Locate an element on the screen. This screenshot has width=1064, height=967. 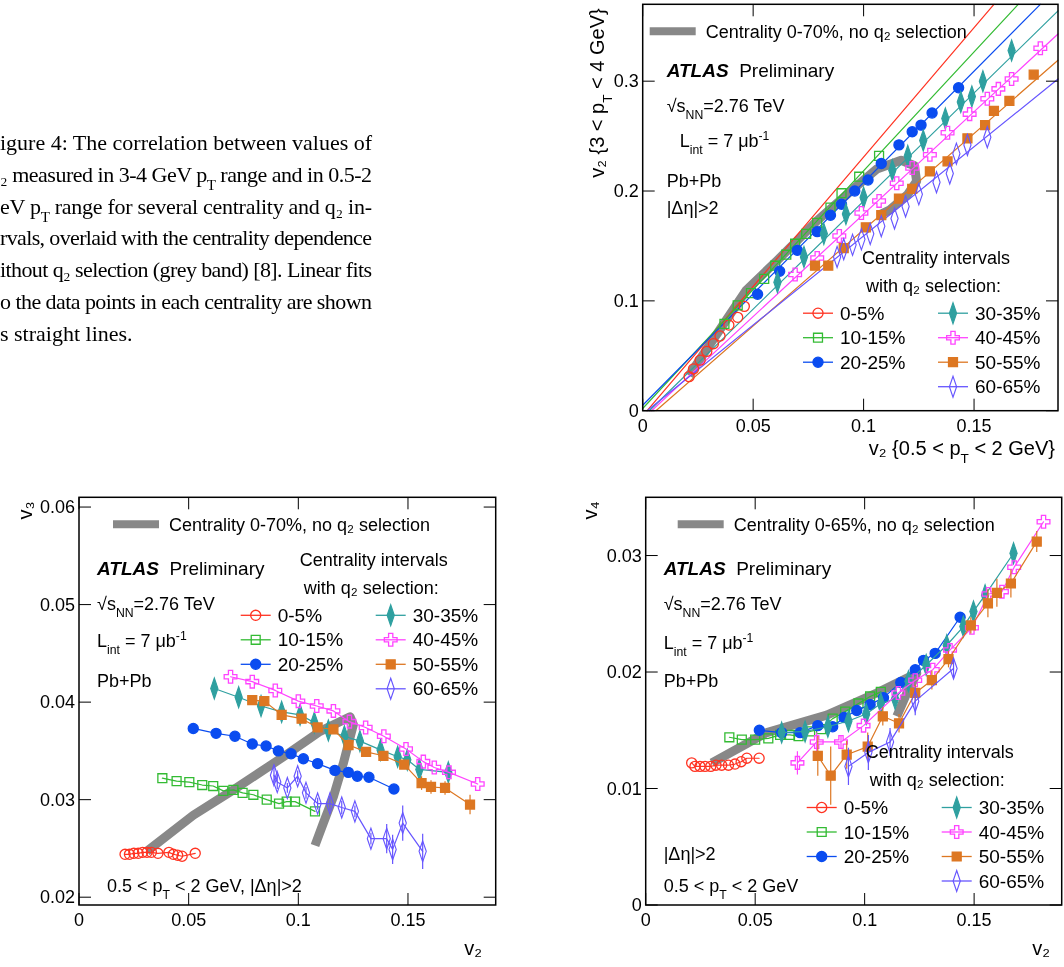
y-tick-label: 0.1 is located at coordinates (626, 301).